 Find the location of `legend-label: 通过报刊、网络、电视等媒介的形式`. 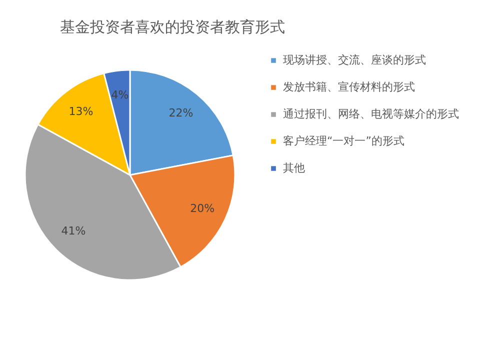

legend-label: 通过报刊、网络、电视等媒介的形式 is located at coordinates (371, 114).